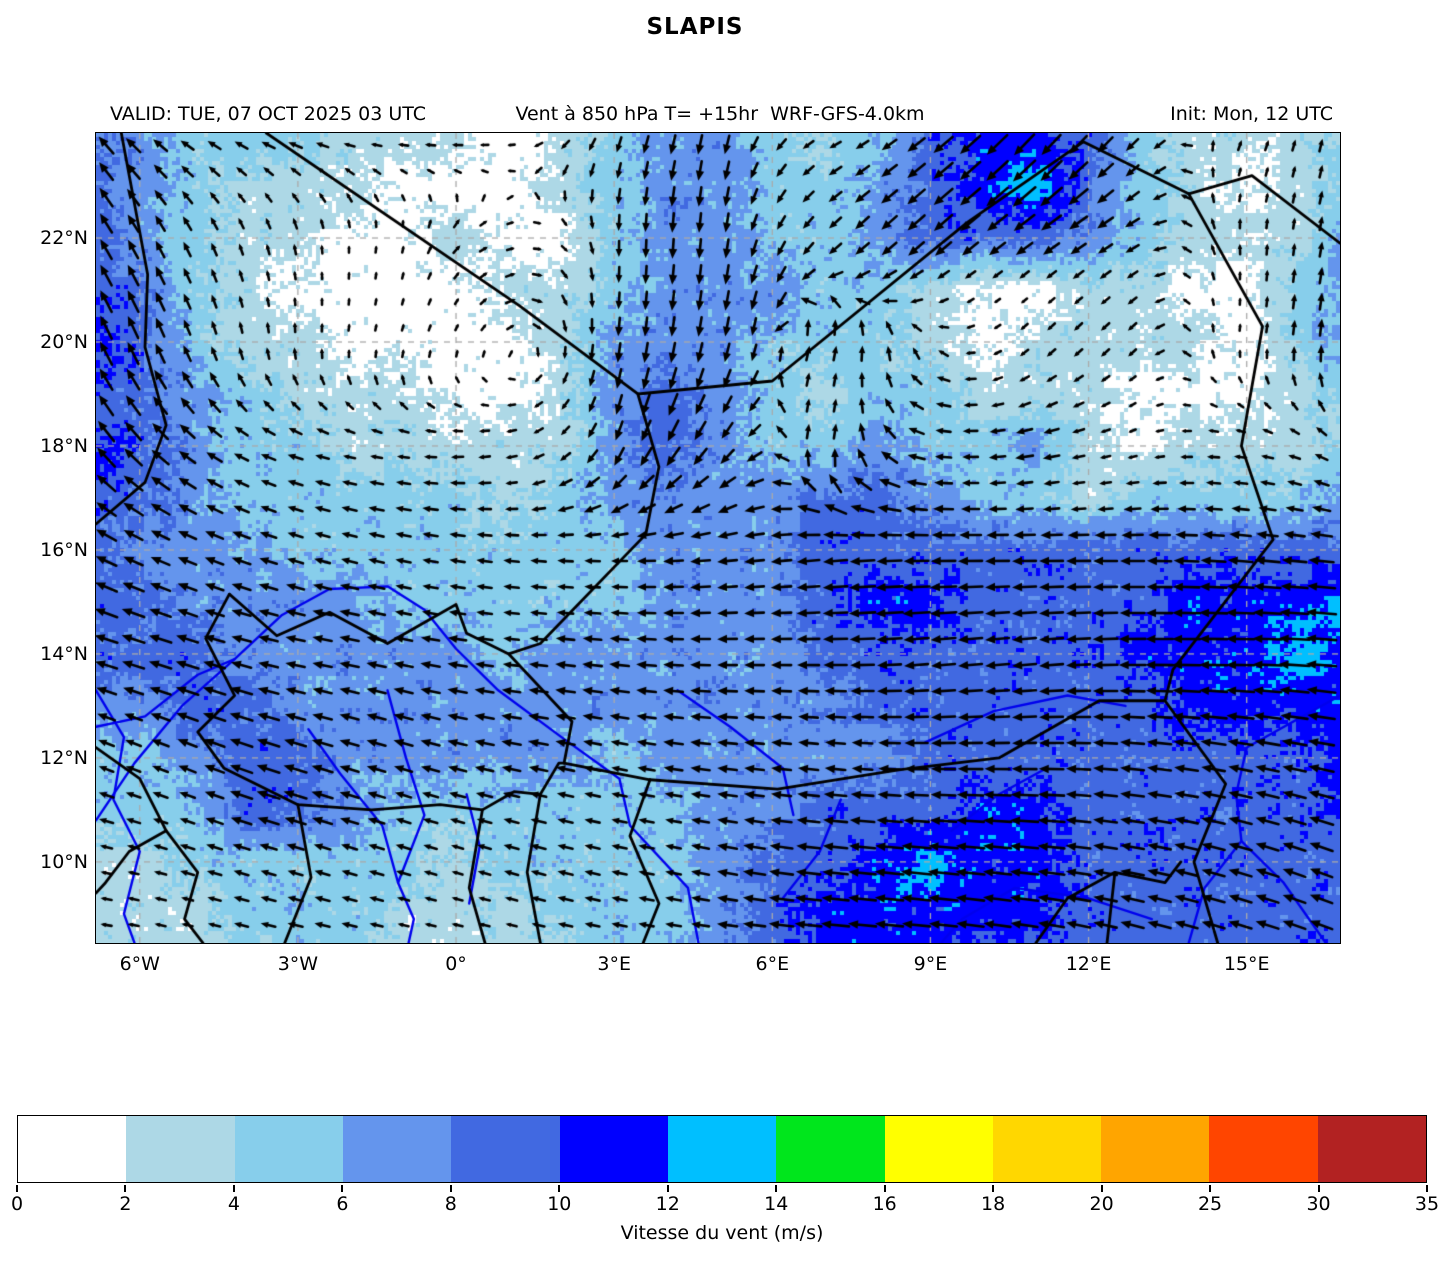 This screenshot has width=1444, height=1264. What do you see at coordinates (1101, 1204) in the screenshot?
I see `colorbar-tick-label: 20` at bounding box center [1101, 1204].